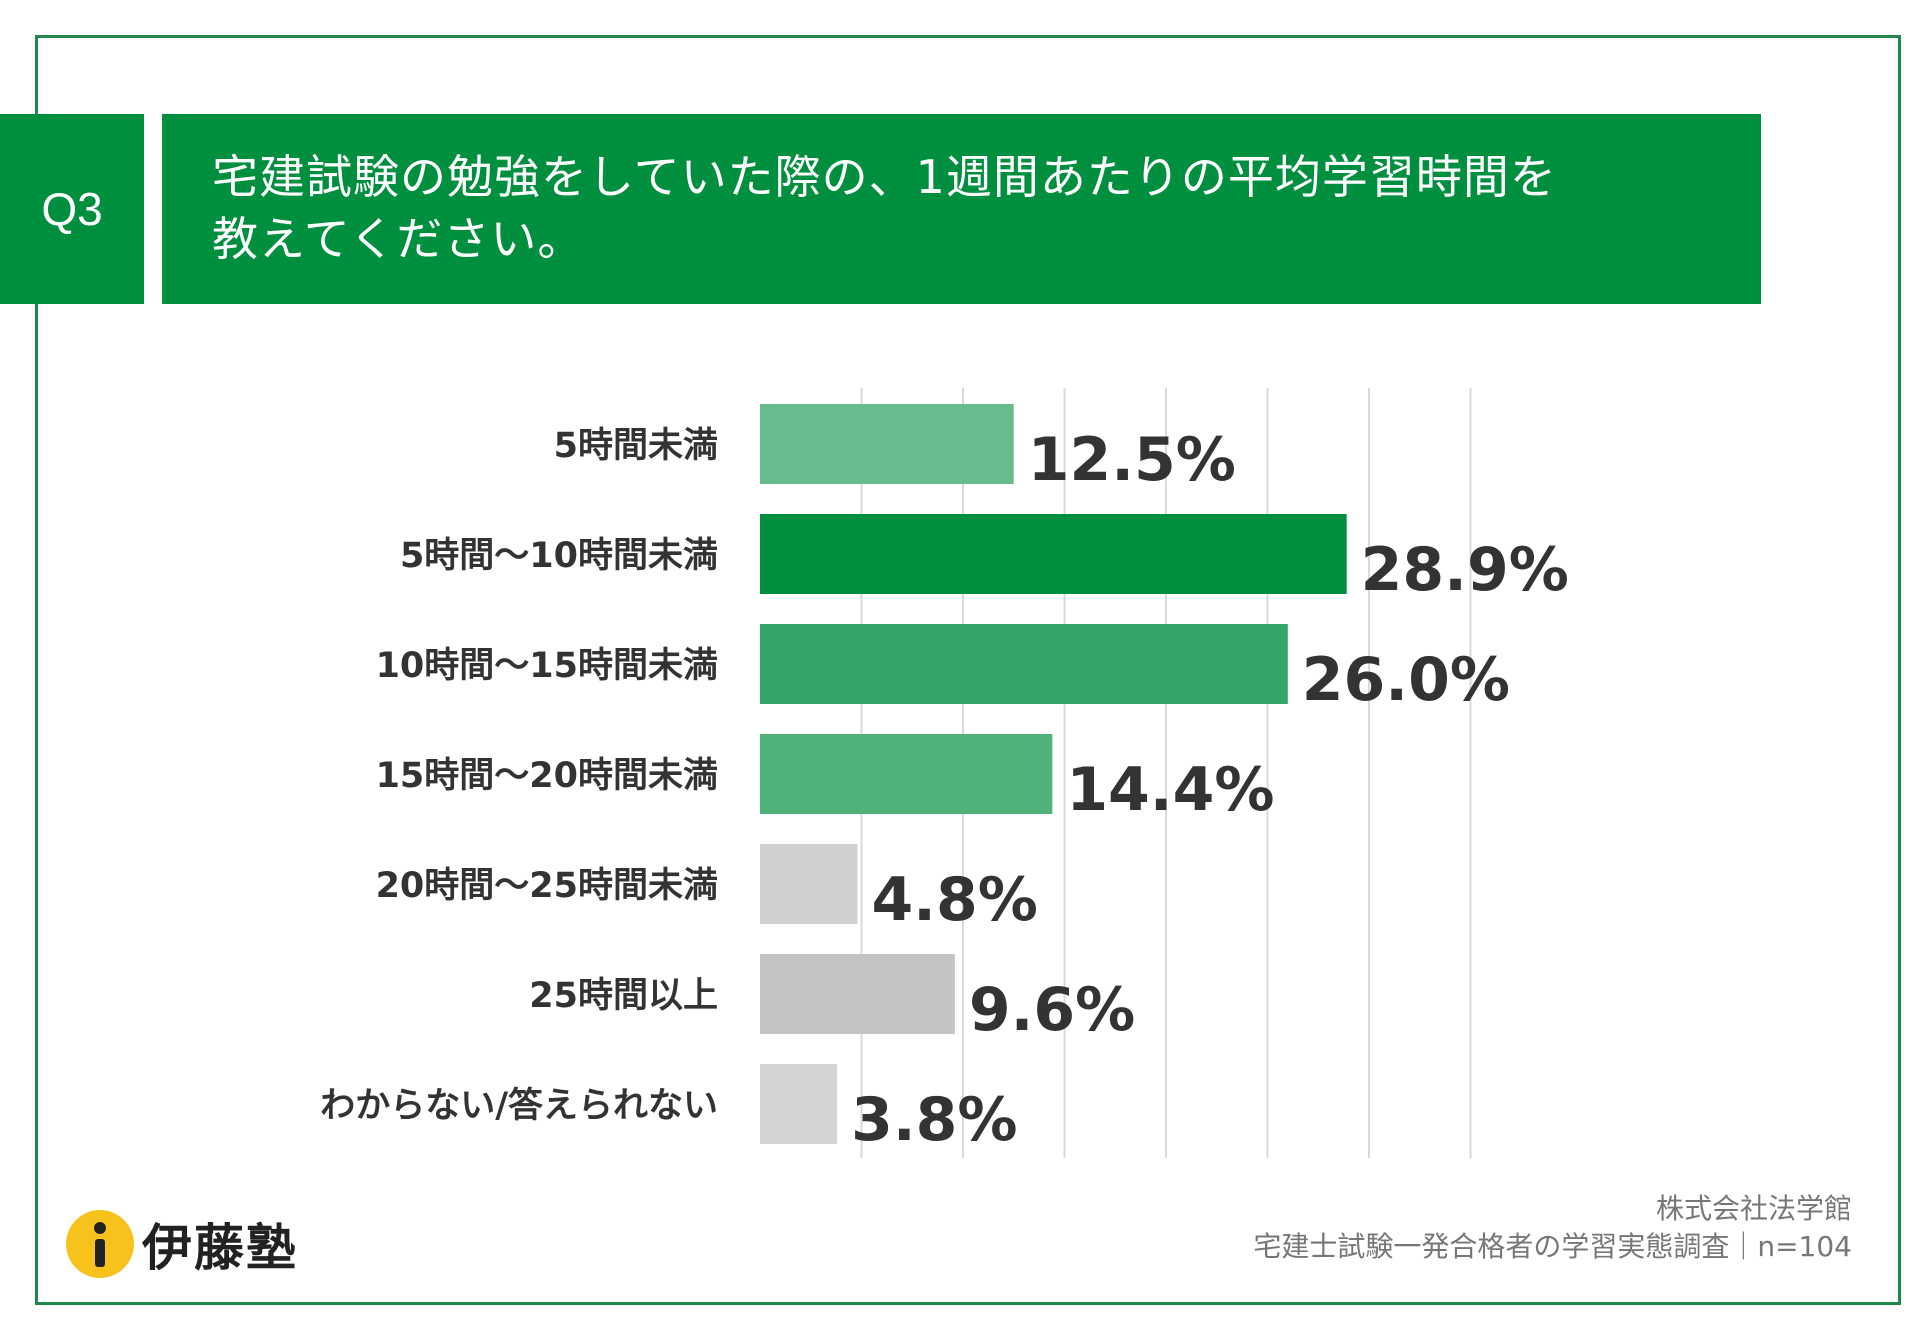 The width and height of the screenshot is (1920, 1329). Describe the element at coordinates (559, 556) in the screenshot. I see `category-label: 5時間〜10時間未満` at that location.